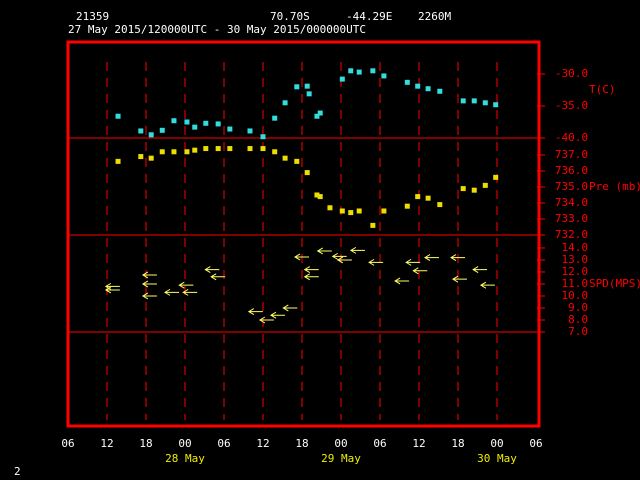 Image resolution: width=640 pixels, height=480 pixels. I want to click on date-label: 28 May, so click(185, 458).